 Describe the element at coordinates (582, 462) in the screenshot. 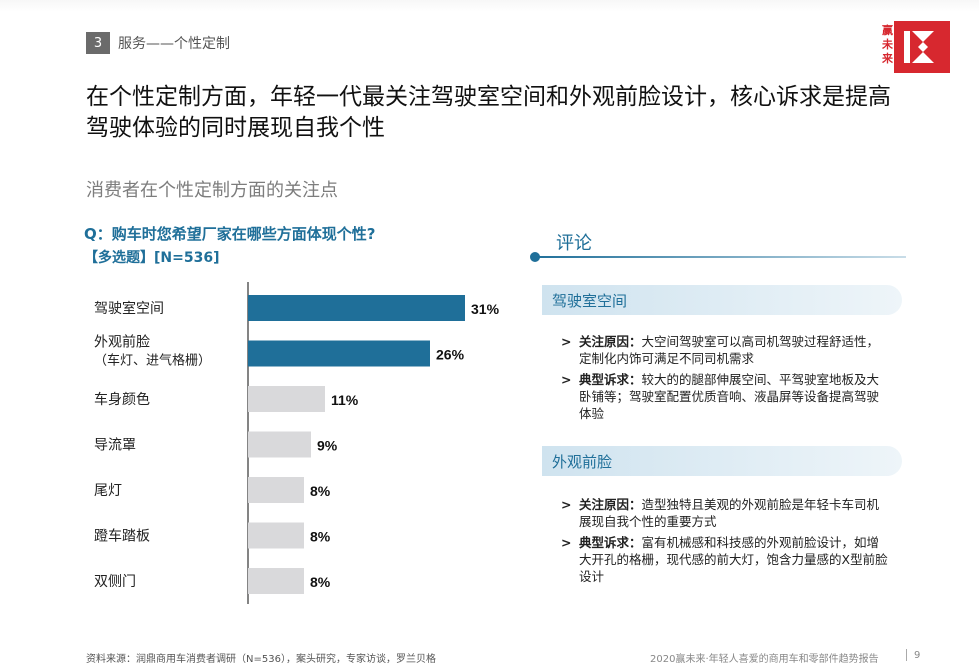

I see `comment-block-title: 外观前脸` at that location.